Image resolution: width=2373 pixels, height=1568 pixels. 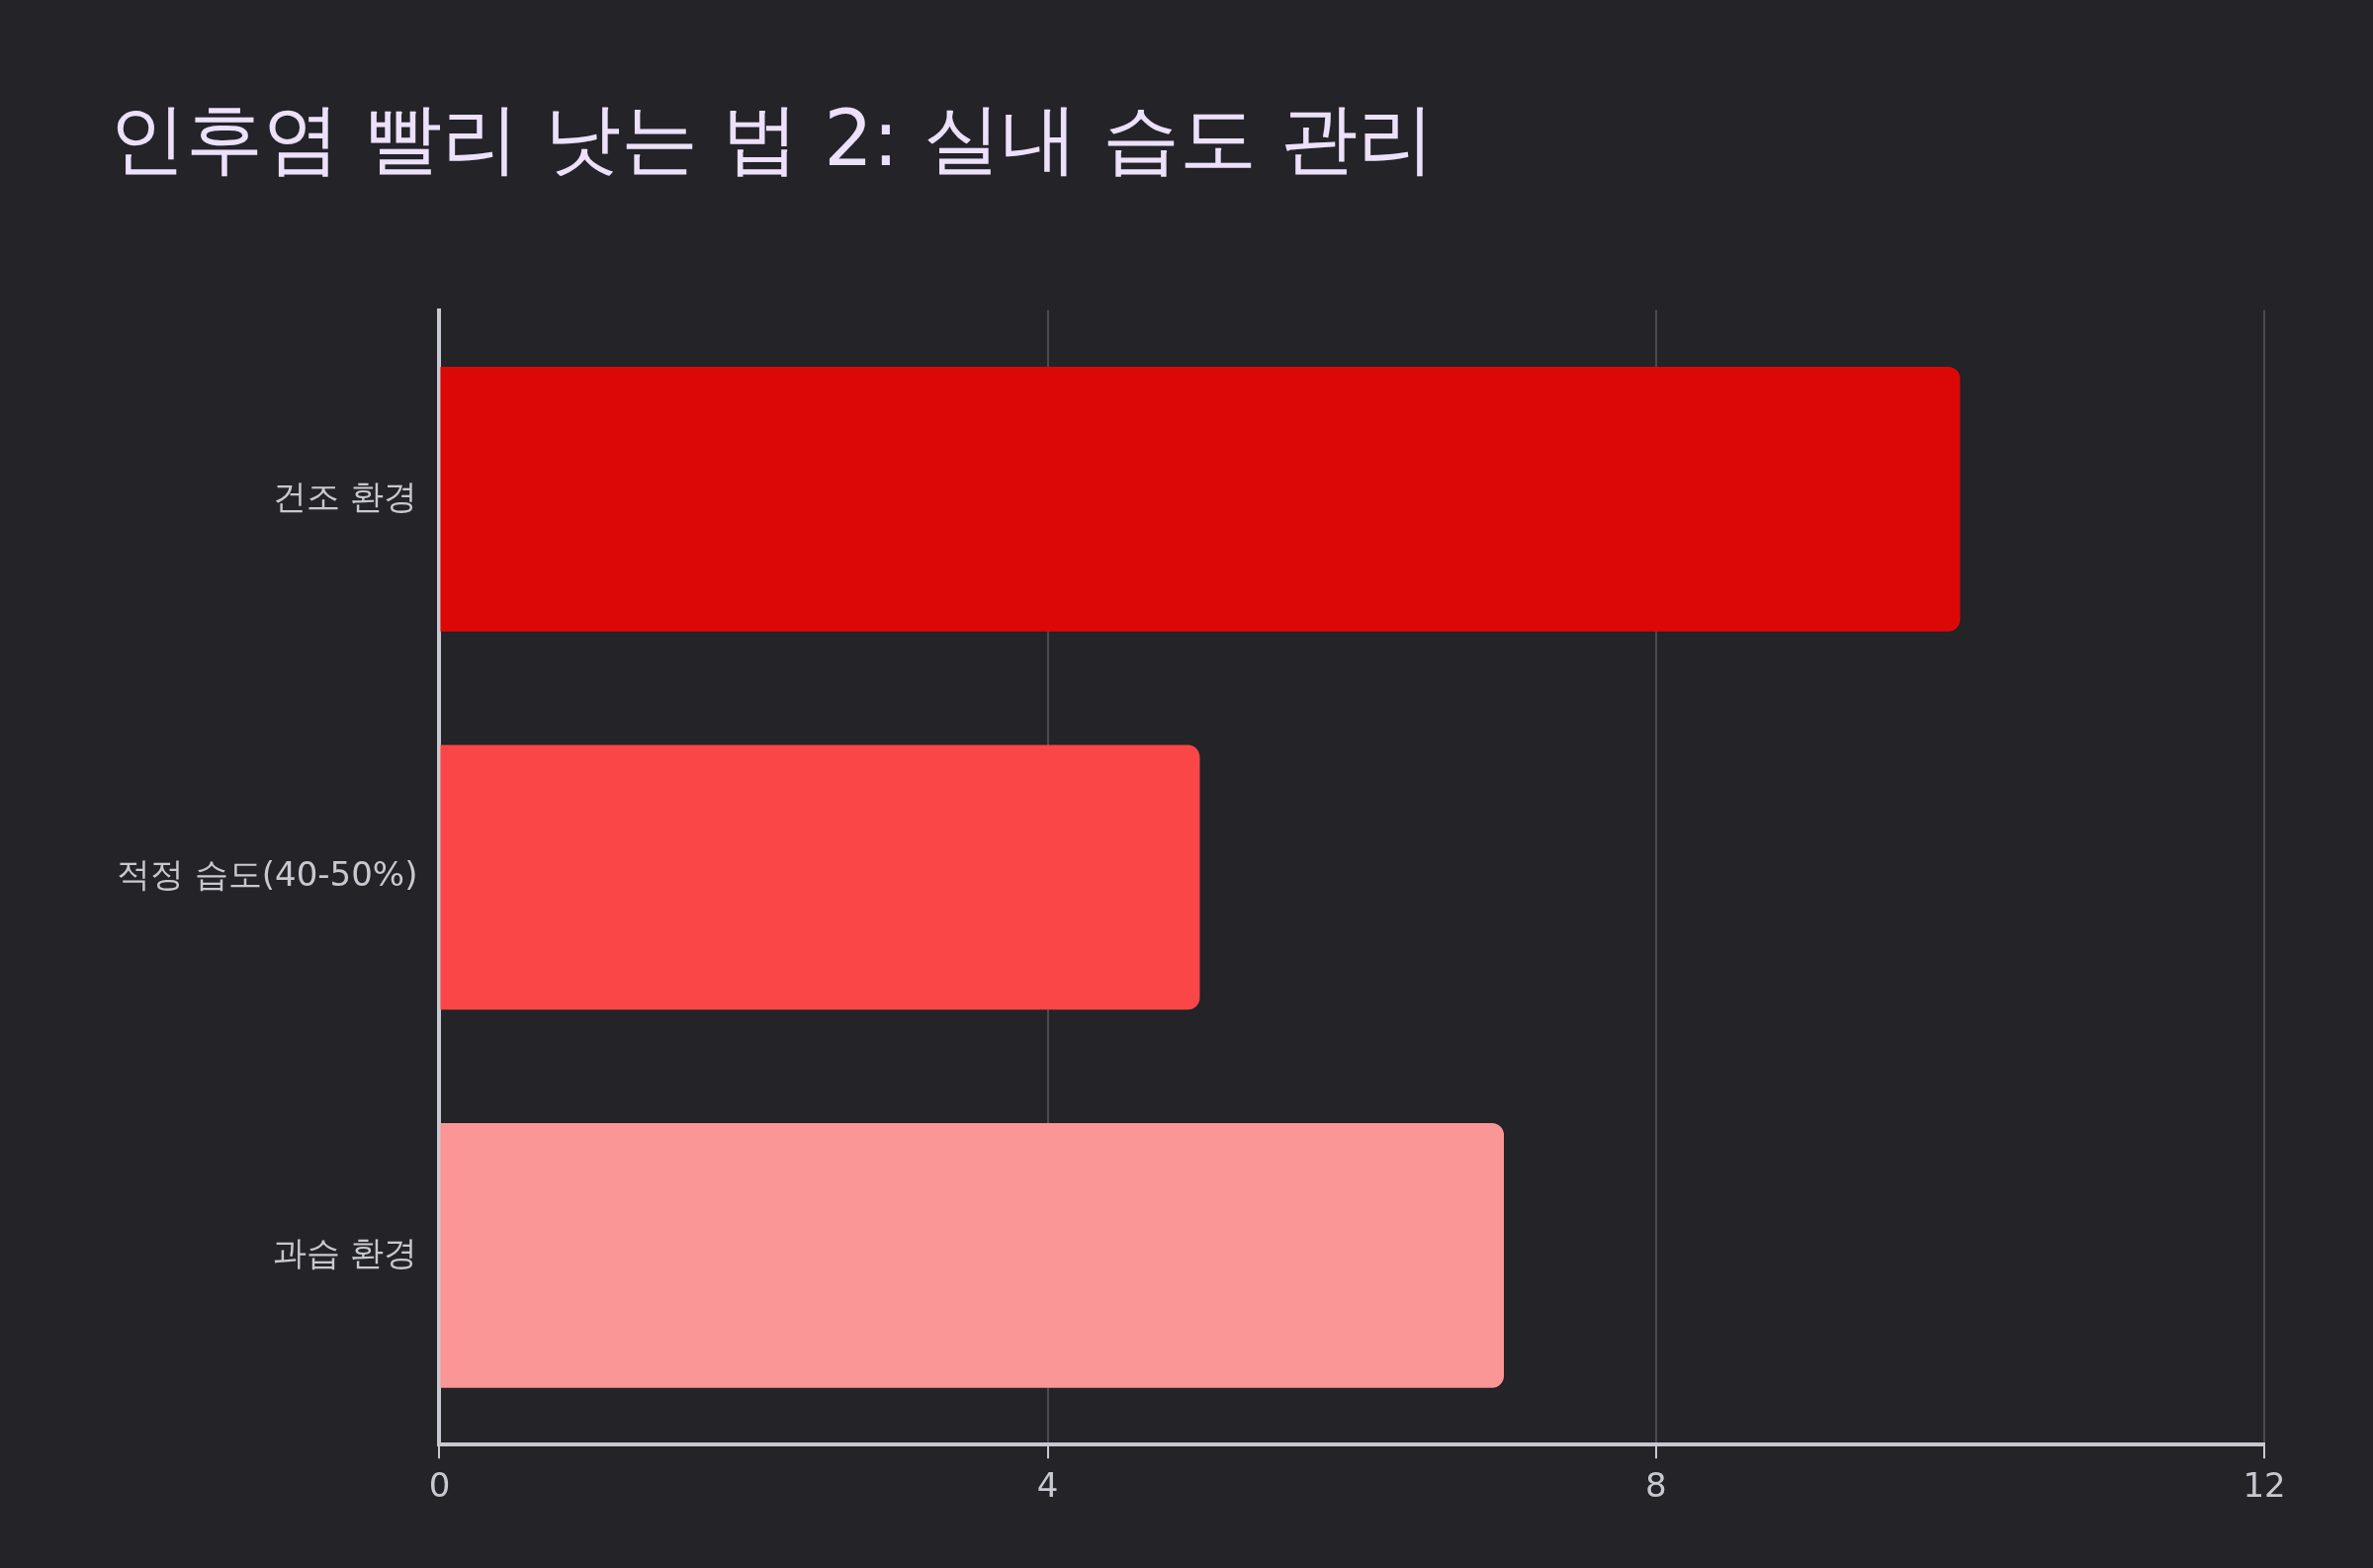 What do you see at coordinates (772, 139) in the screenshot?
I see `chart-title: 인후염 빨리 낫는 법 2: 실내 습도 관리` at bounding box center [772, 139].